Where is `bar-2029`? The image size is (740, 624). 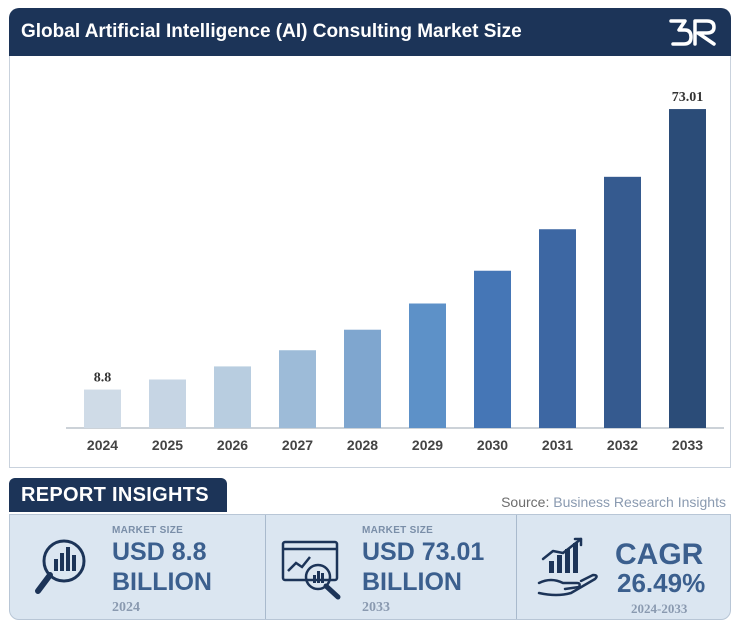
bar-2029 is located at coordinates (427, 365).